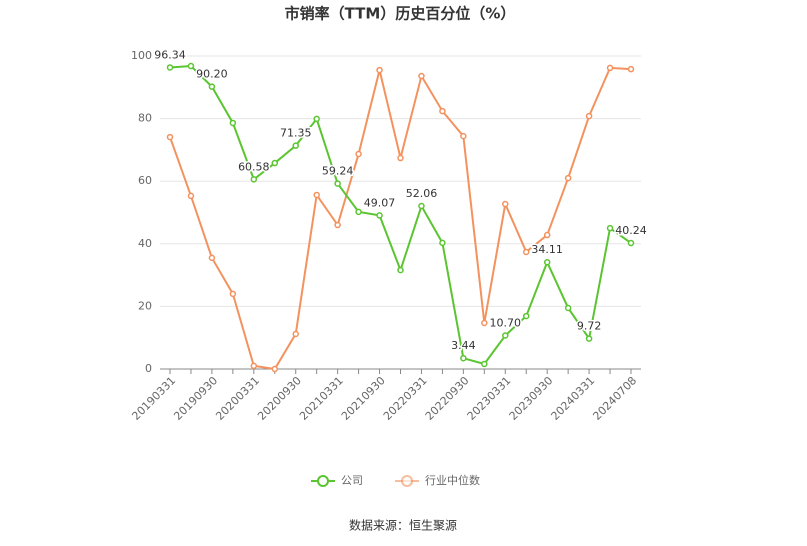  What do you see at coordinates (141, 55) in the screenshot?
I see `y-tick-label: 100` at bounding box center [141, 55].